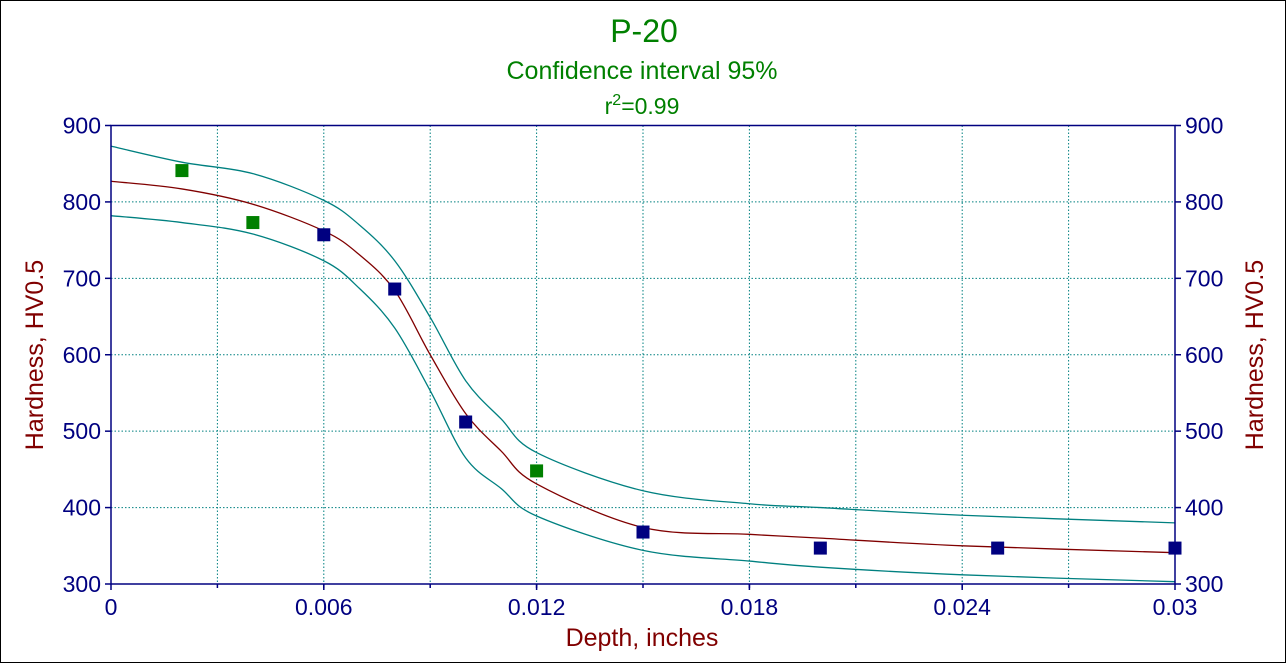 The height and width of the screenshot is (667, 1286). What do you see at coordinates (35, 355) in the screenshot?
I see `y-axis-label-left: Hardness, HV0.5` at bounding box center [35, 355].